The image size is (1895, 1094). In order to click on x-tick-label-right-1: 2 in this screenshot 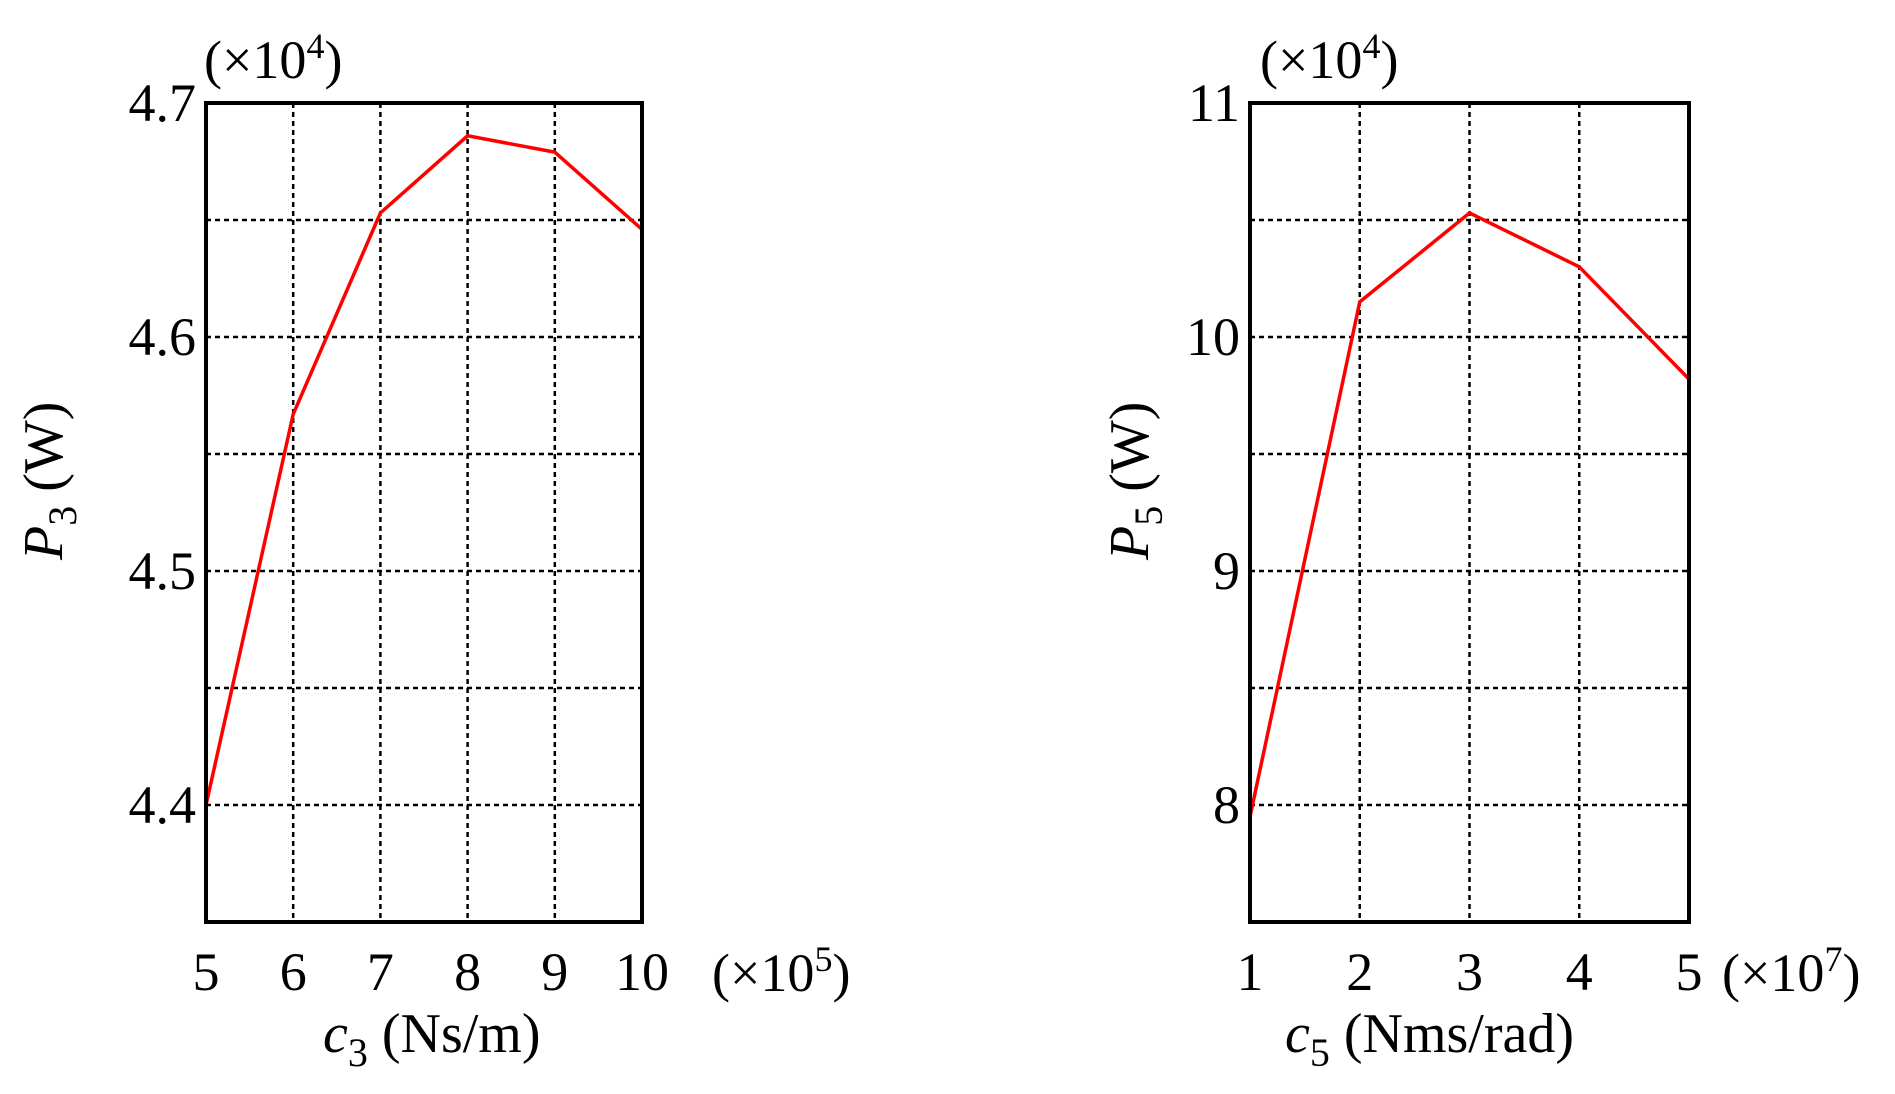, I will do `click(1359, 972)`.